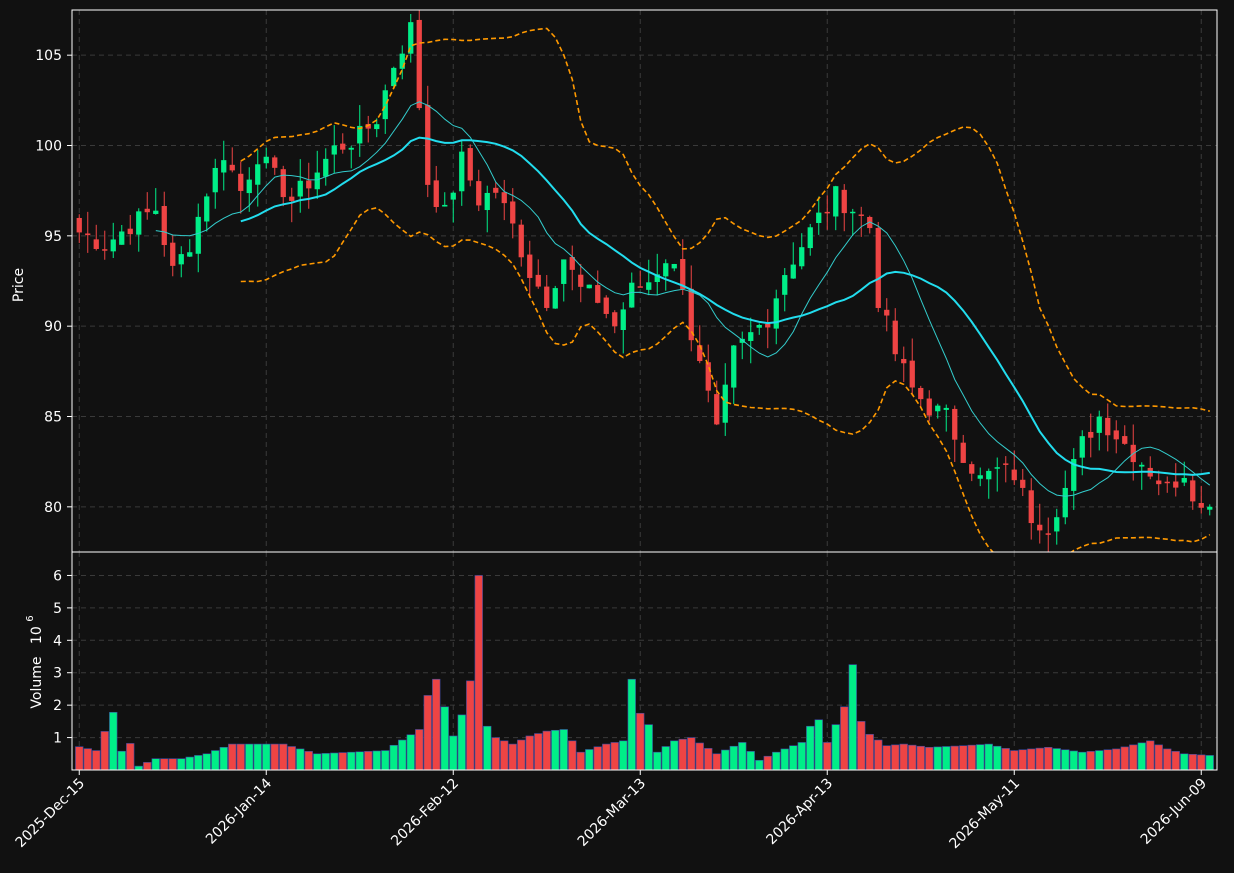 The height and width of the screenshot is (873, 1234). Describe the element at coordinates (37, 635) in the screenshot. I see `volume-axis-label-exponent: 10` at that location.